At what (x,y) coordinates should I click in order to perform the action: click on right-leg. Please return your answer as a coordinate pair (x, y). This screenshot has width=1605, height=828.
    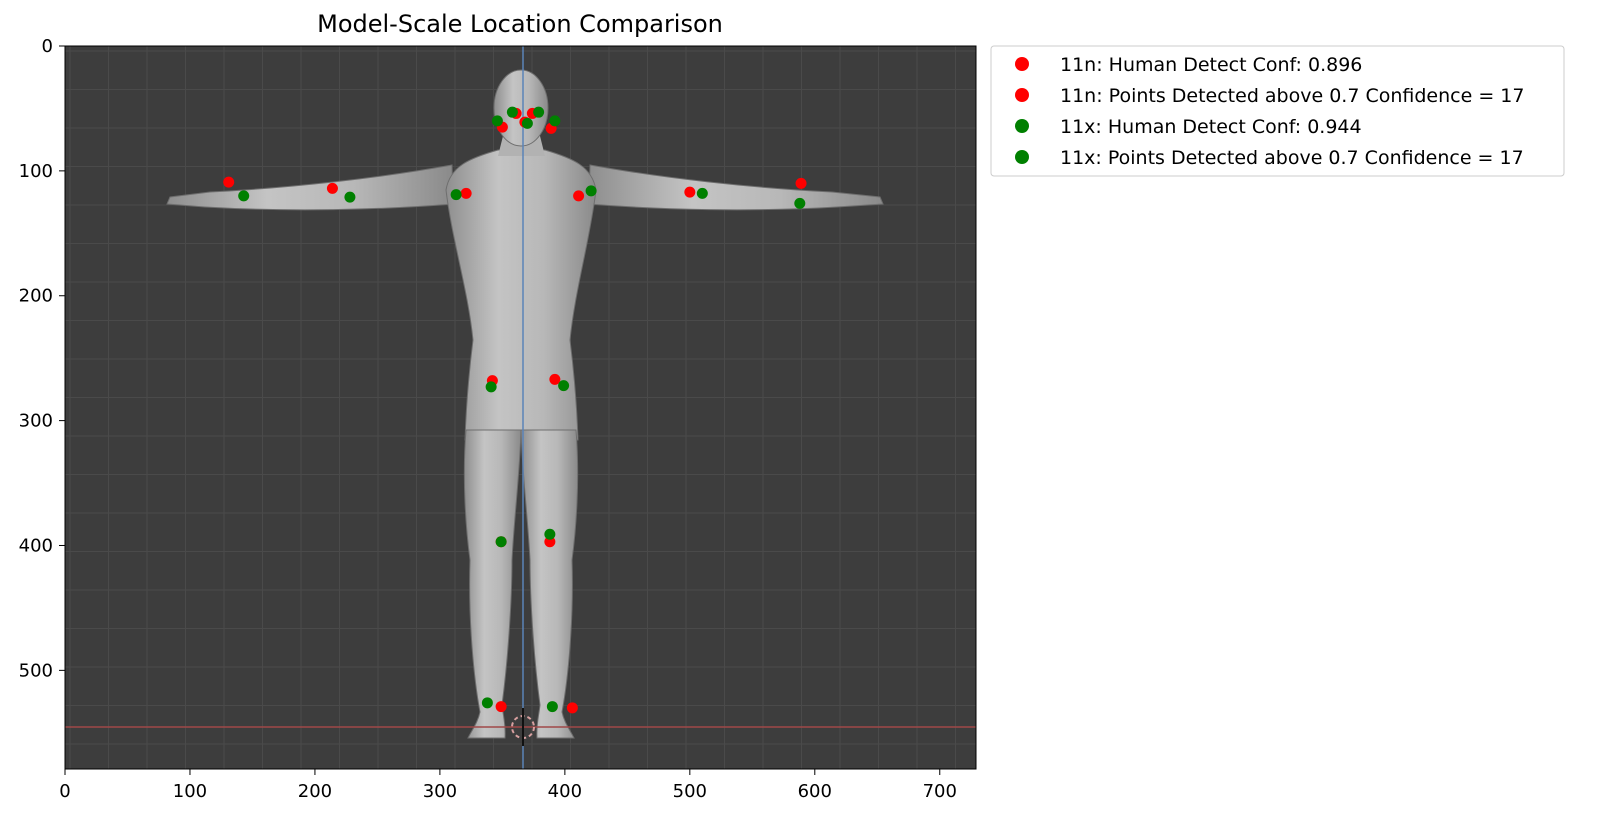
    Looking at the image, I should click on (549, 584).